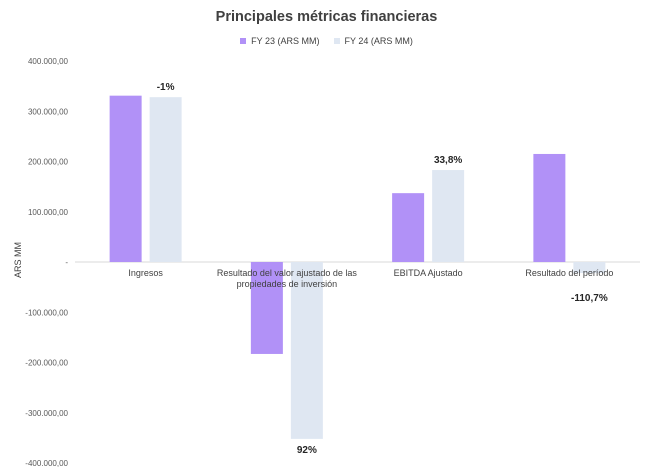 The image size is (653, 475). I want to click on y-tick-label: -400.000,00, so click(46, 463).